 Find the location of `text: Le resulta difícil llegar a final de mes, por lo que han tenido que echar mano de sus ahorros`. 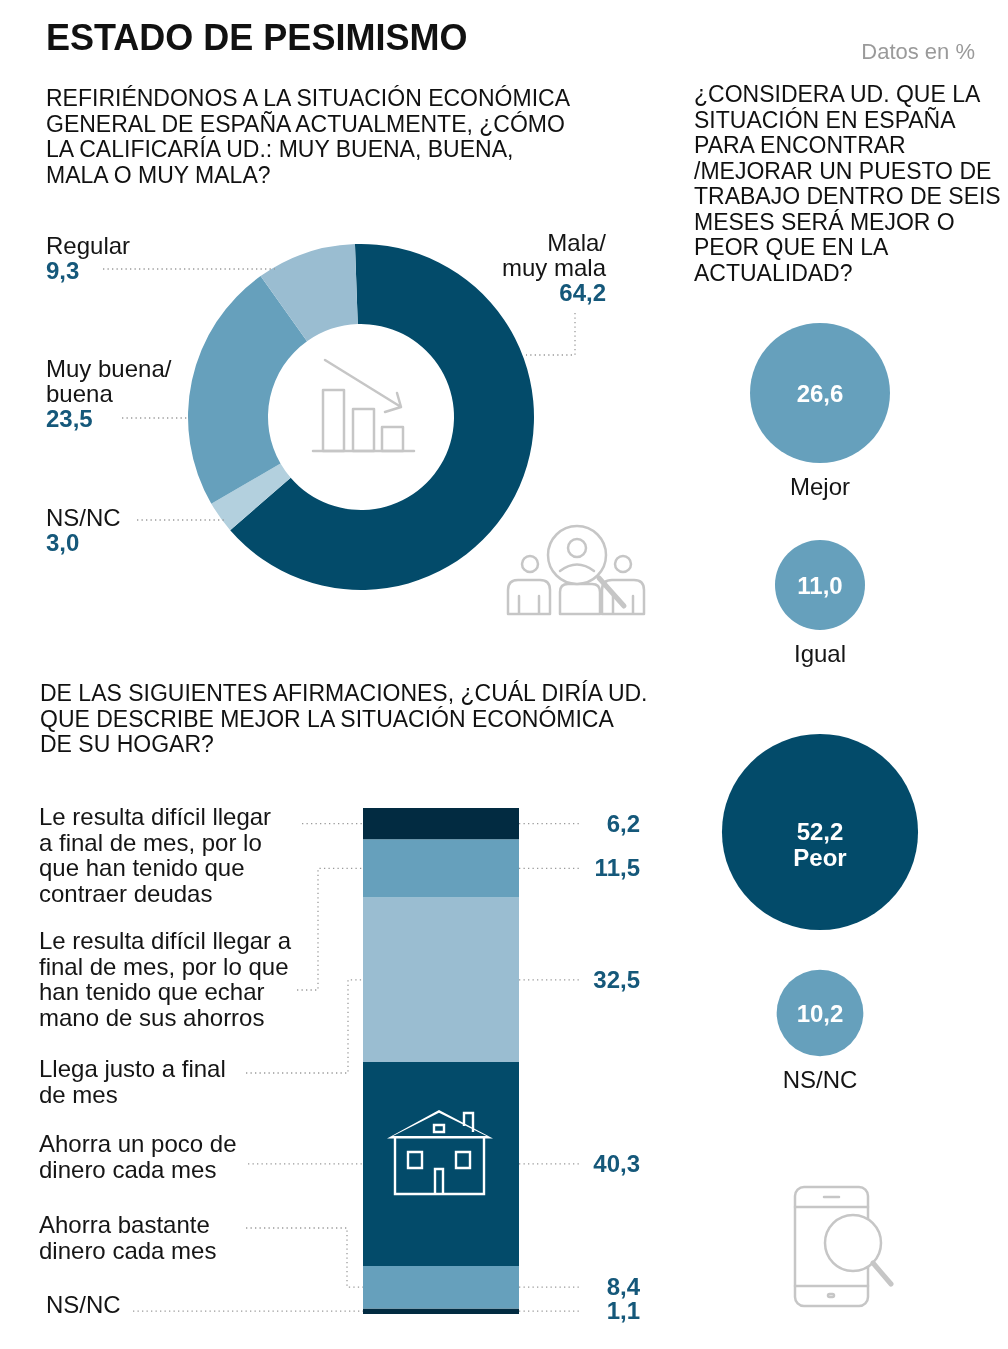

text: Le resulta difícil llegar a final de mes, por lo que han tenido que echar mano de sus ahorros is located at coordinates (166, 979).